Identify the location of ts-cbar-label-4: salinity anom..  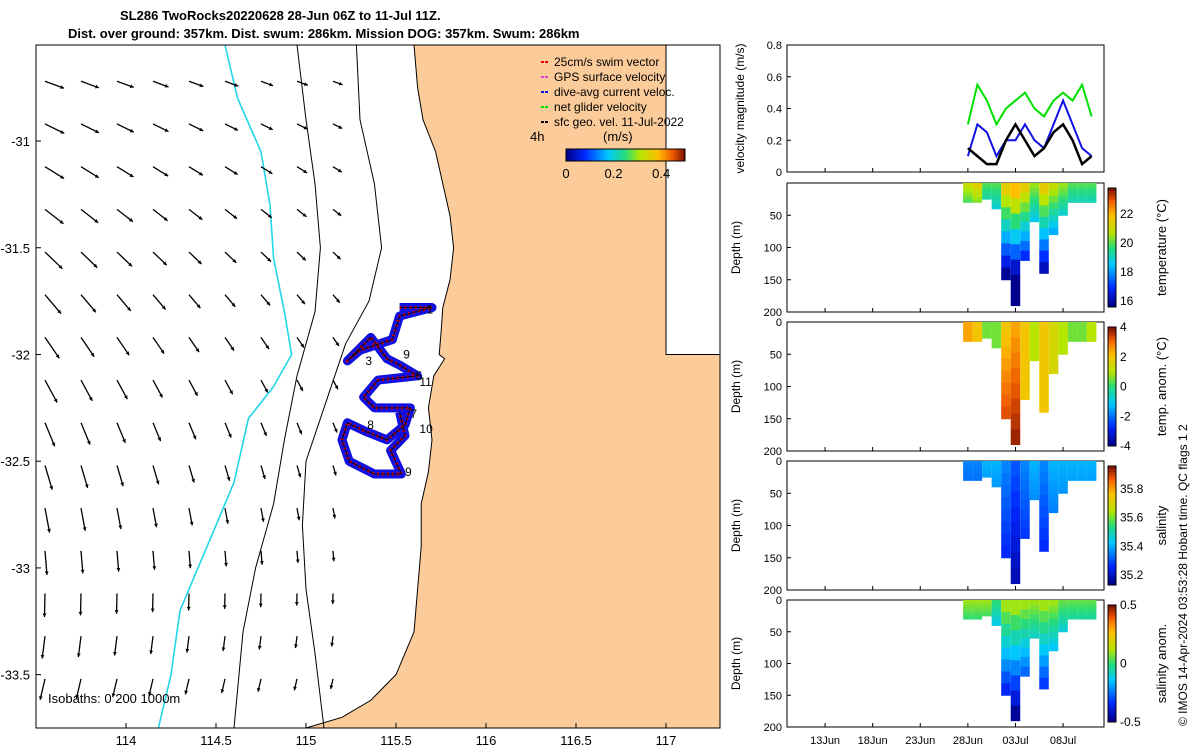
(1161, 663).